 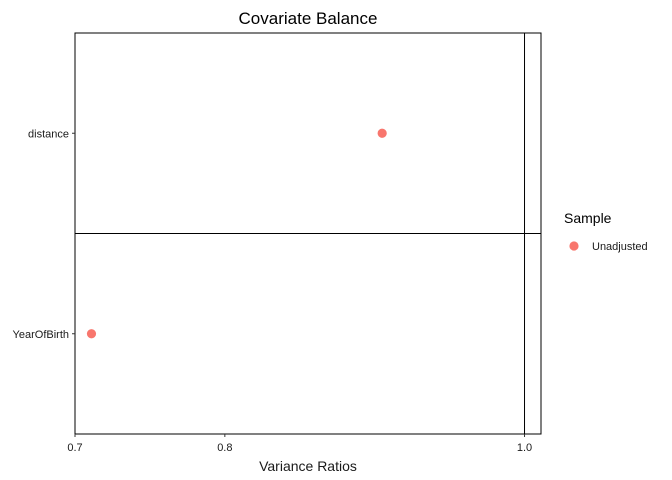 I want to click on legend-title: Sample, so click(x=588, y=218).